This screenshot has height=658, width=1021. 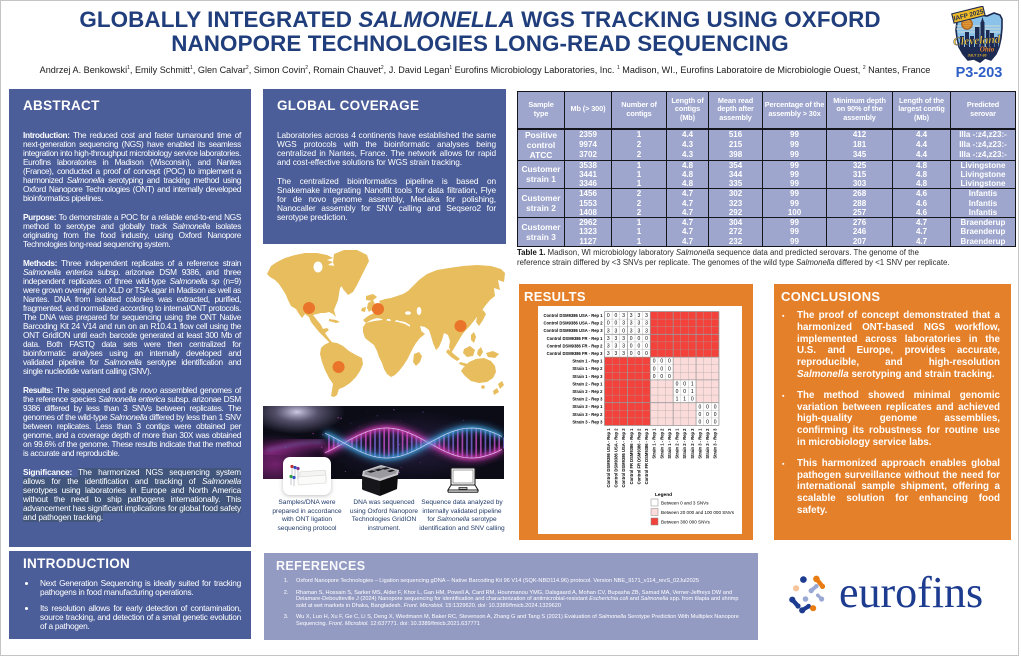 What do you see at coordinates (663, 495) in the screenshot?
I see `svg-text: Legend` at bounding box center [663, 495].